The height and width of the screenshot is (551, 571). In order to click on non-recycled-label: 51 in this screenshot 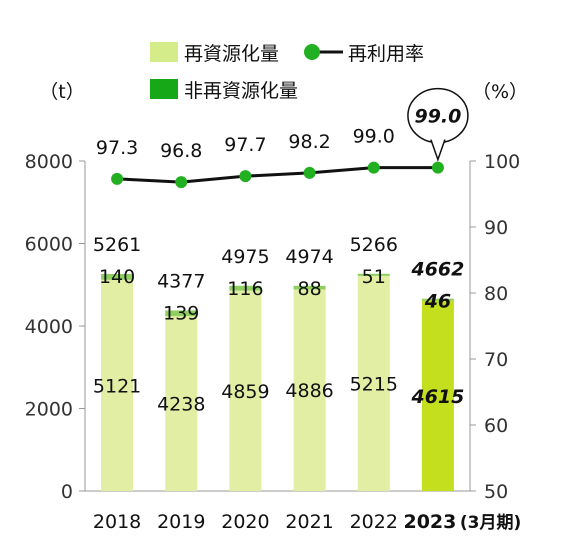, I will do `click(374, 277)`.